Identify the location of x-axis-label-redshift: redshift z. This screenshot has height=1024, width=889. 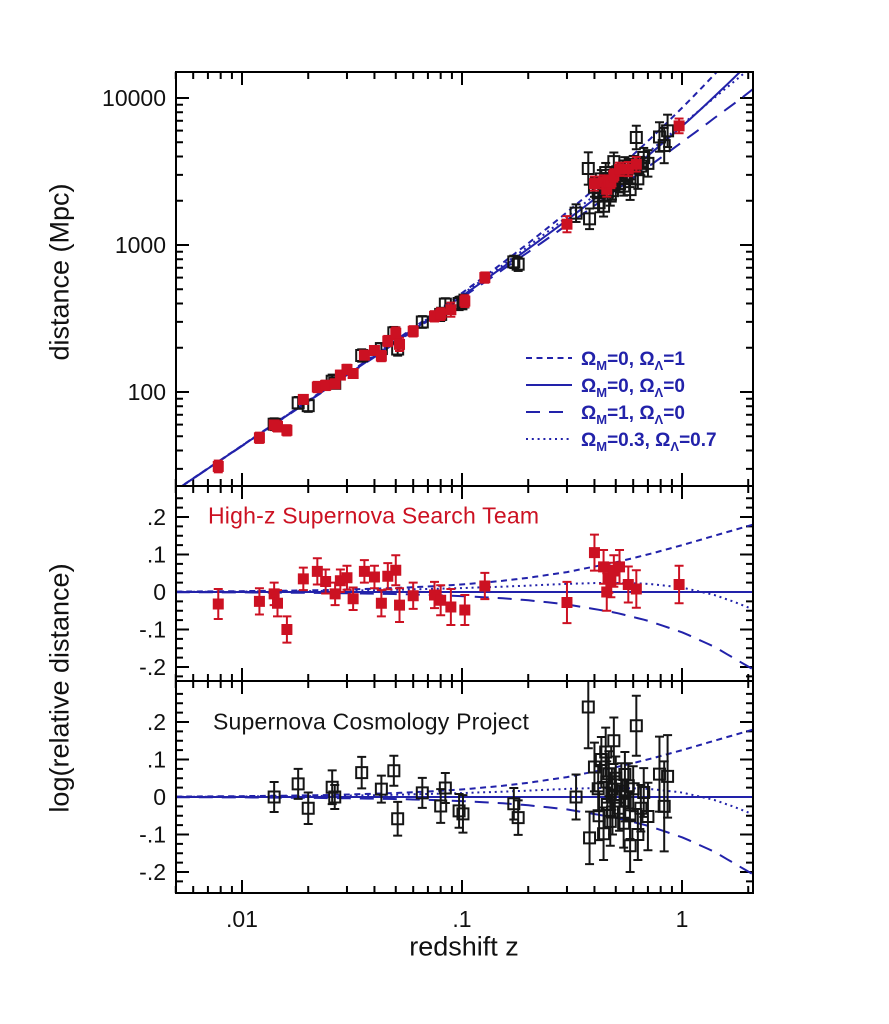
(464, 946).